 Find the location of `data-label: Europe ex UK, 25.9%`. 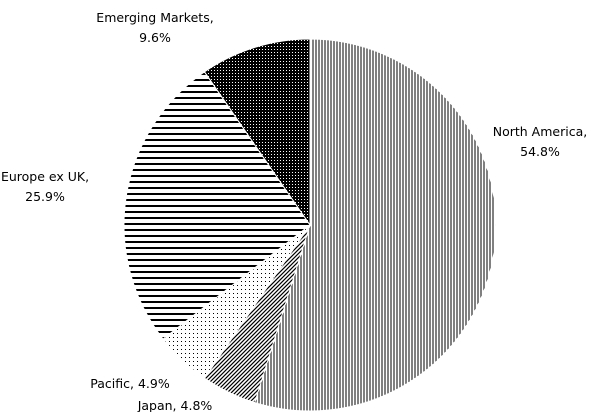

data-label: Europe ex UK, 25.9% is located at coordinates (45, 186).